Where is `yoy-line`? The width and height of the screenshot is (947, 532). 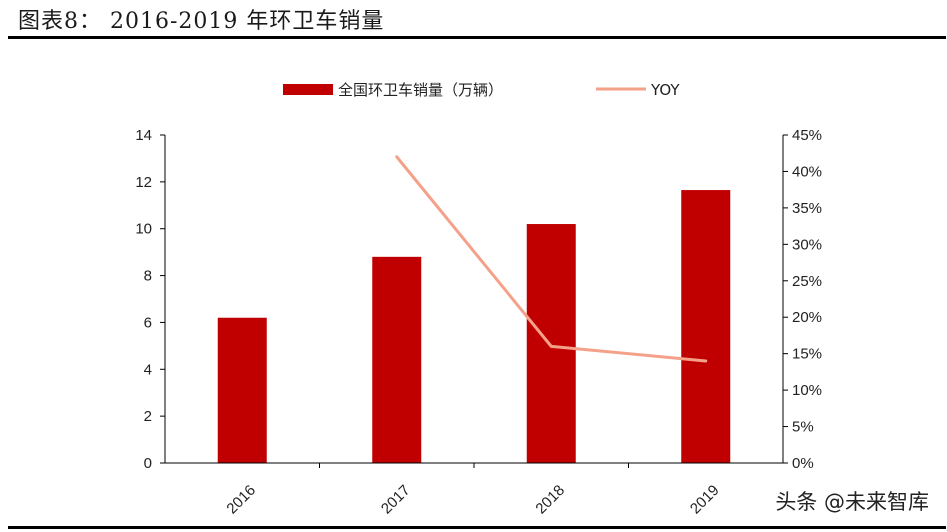
yoy-line is located at coordinates (551, 259).